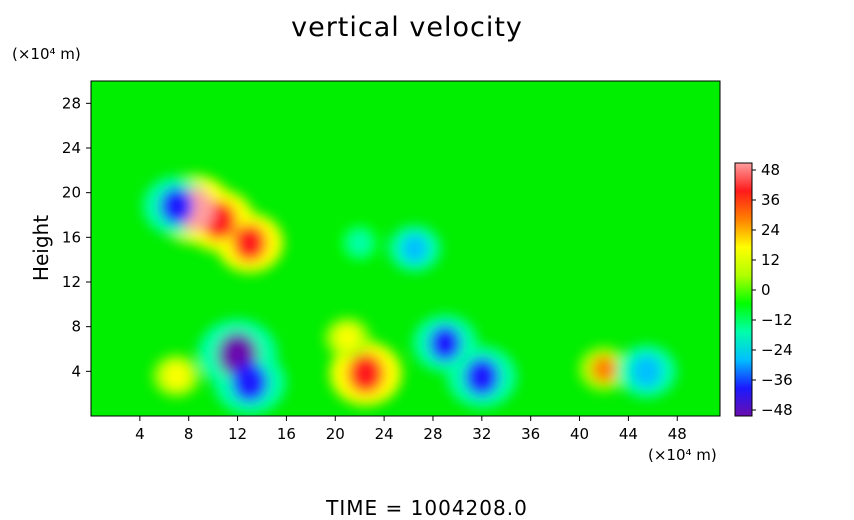 The width and height of the screenshot is (854, 520). What do you see at coordinates (677, 434) in the screenshot?
I see `x-tick-label: 48` at bounding box center [677, 434].